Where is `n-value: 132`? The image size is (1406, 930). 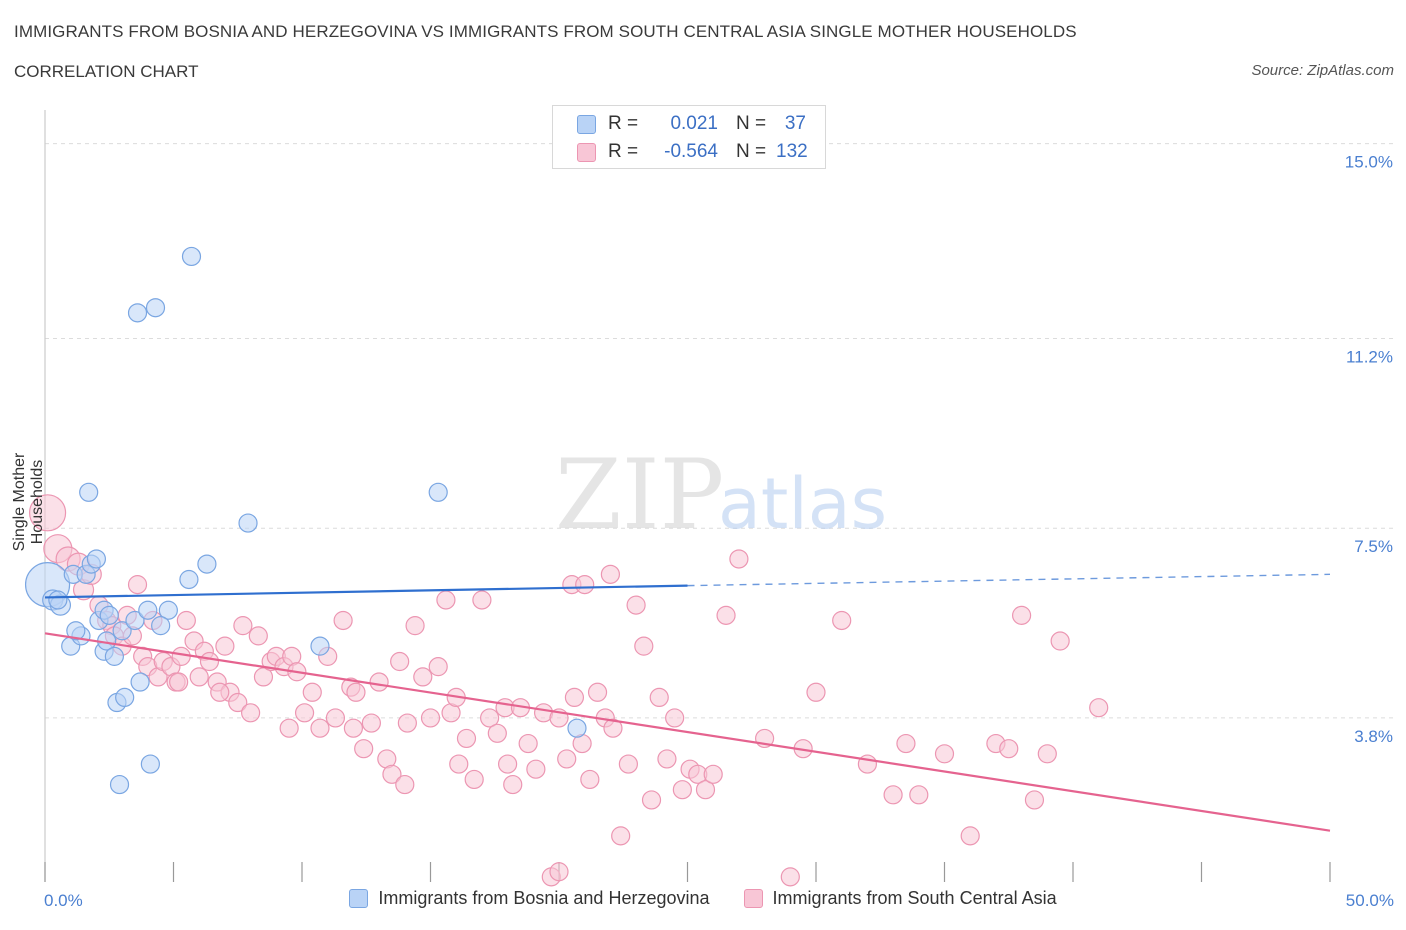
n-value: 132 is located at coordinates (792, 151).